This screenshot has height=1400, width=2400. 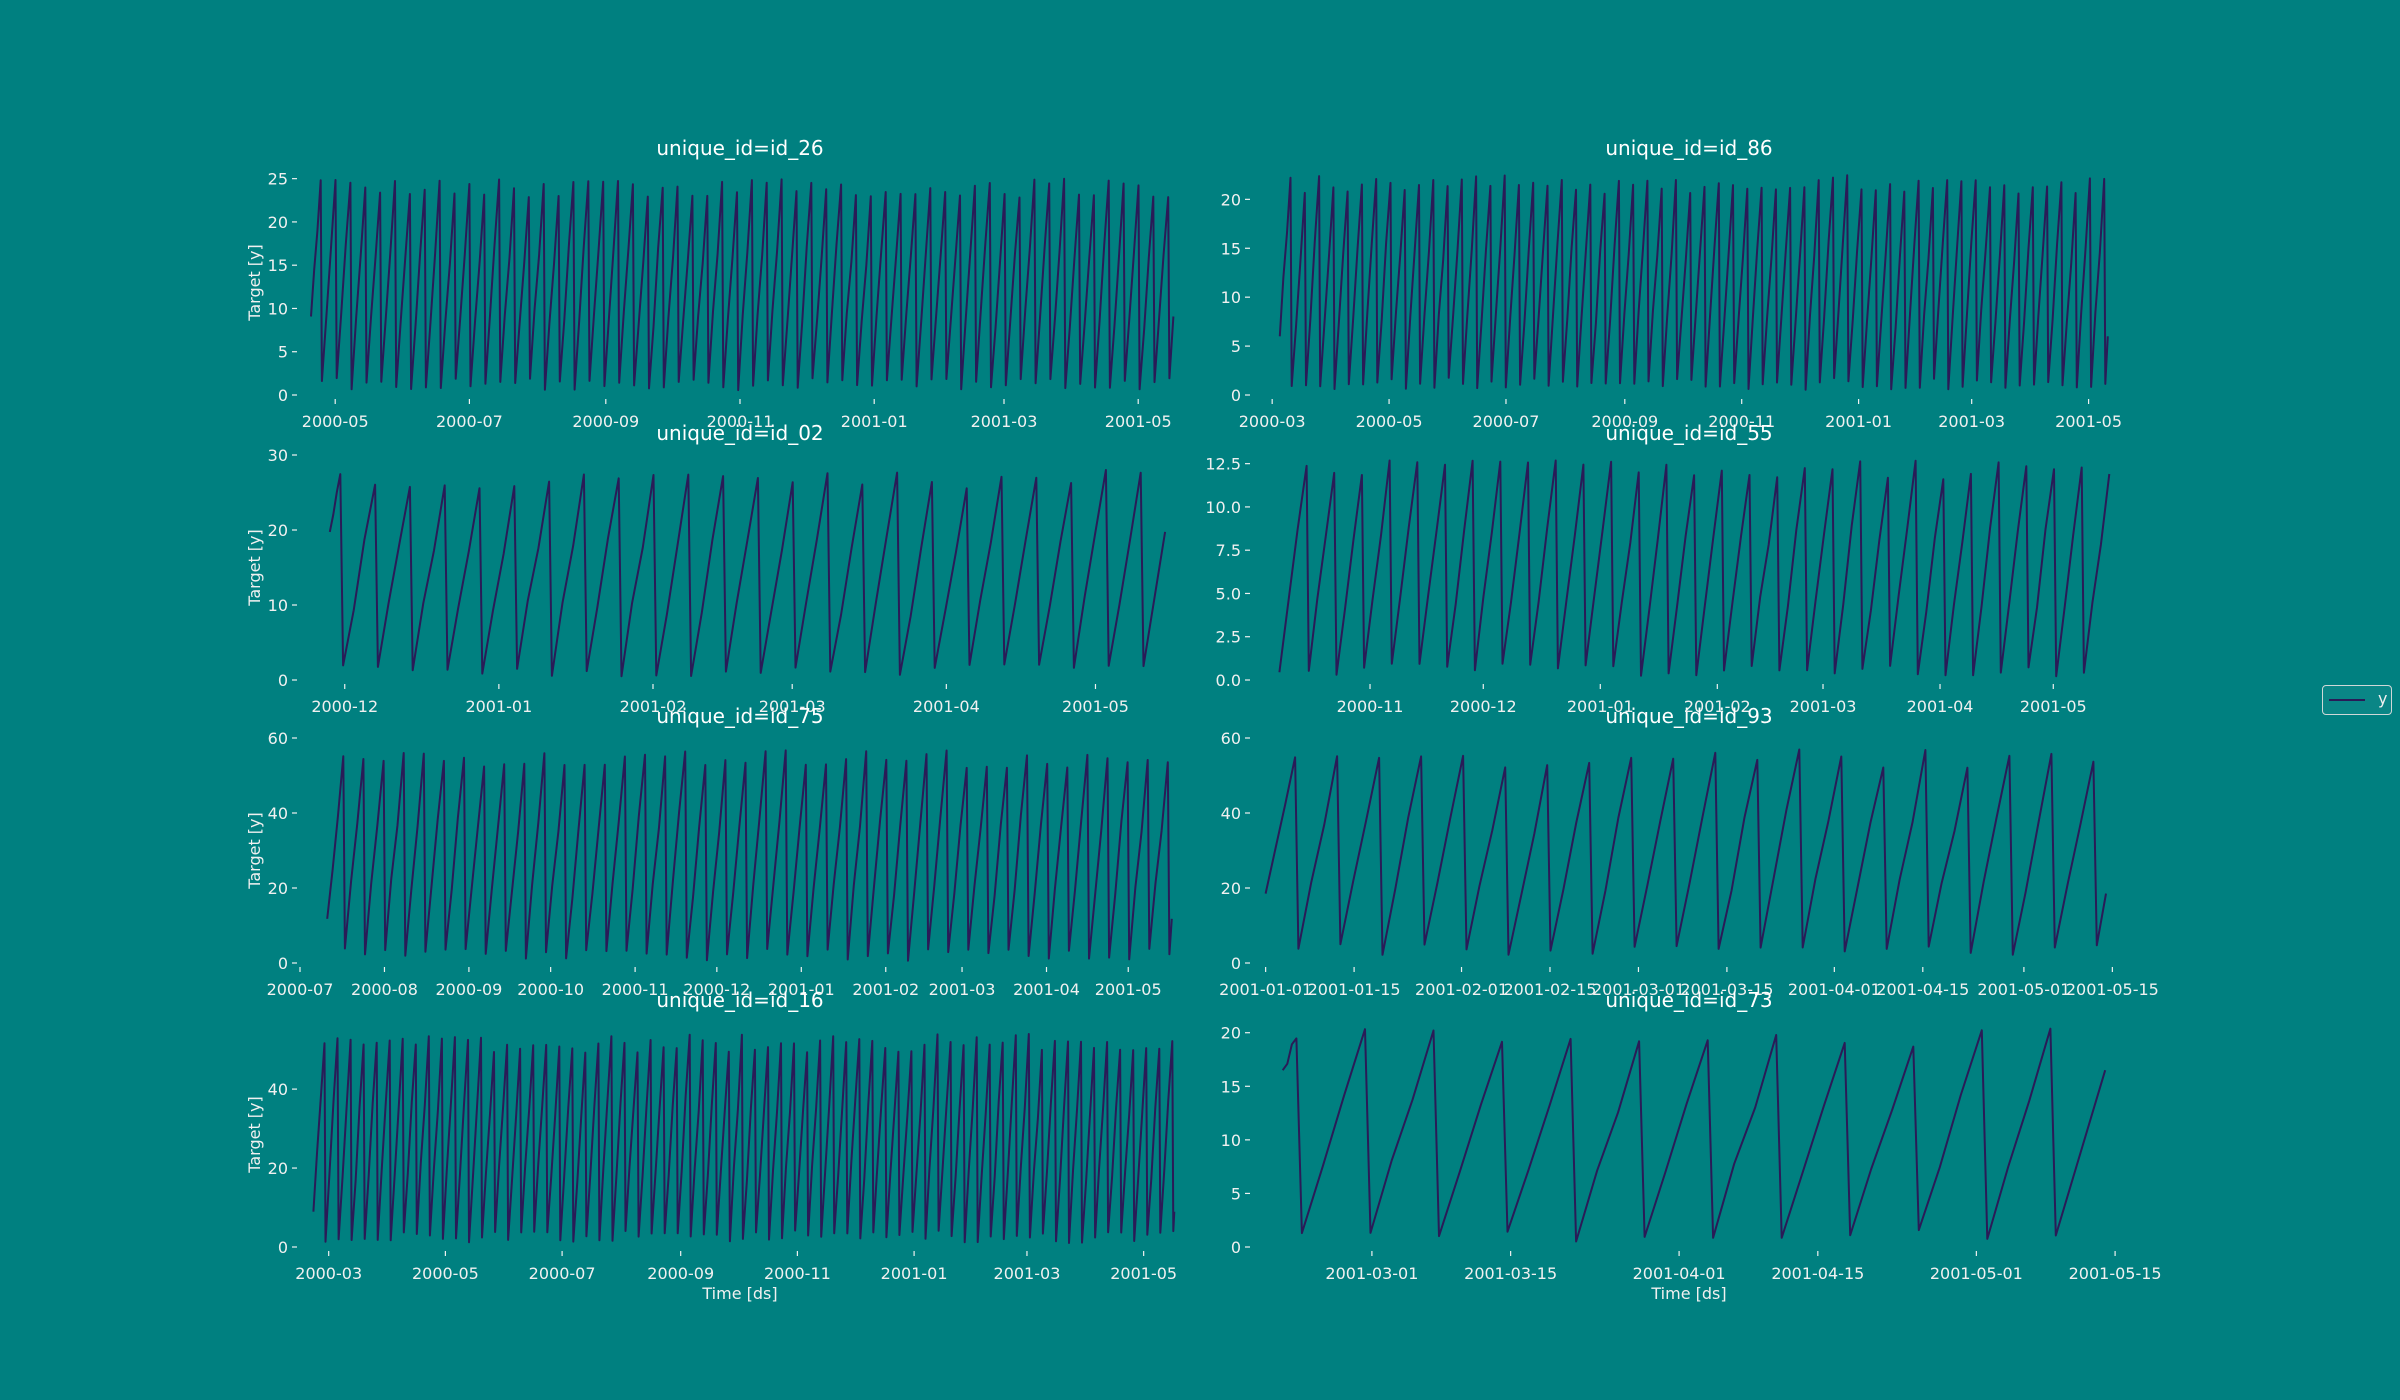 What do you see at coordinates (1549, 989) in the screenshot?
I see `x-tick-label: 2001-02-15` at bounding box center [1549, 989].